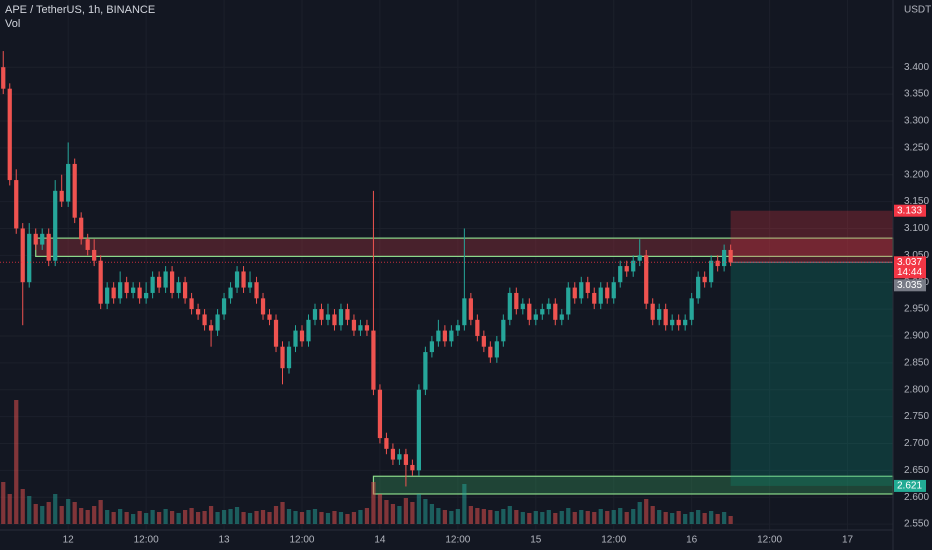  I want to click on y-tick-label: 3.300, so click(916, 121).